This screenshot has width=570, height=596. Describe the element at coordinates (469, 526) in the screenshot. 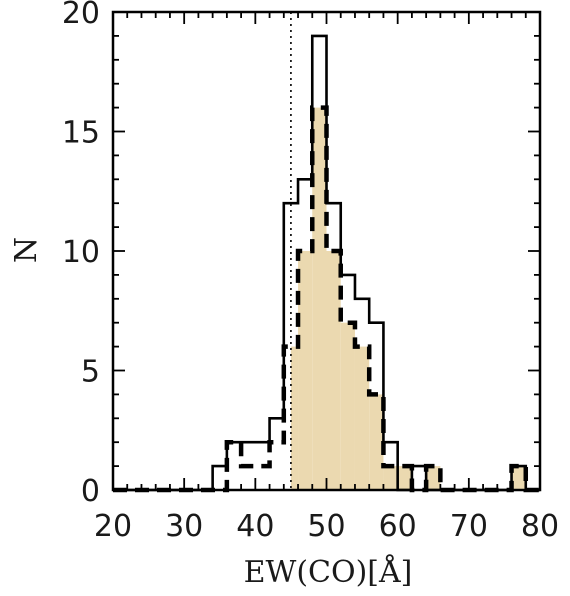

I see `x-tick-label: 70` at that location.